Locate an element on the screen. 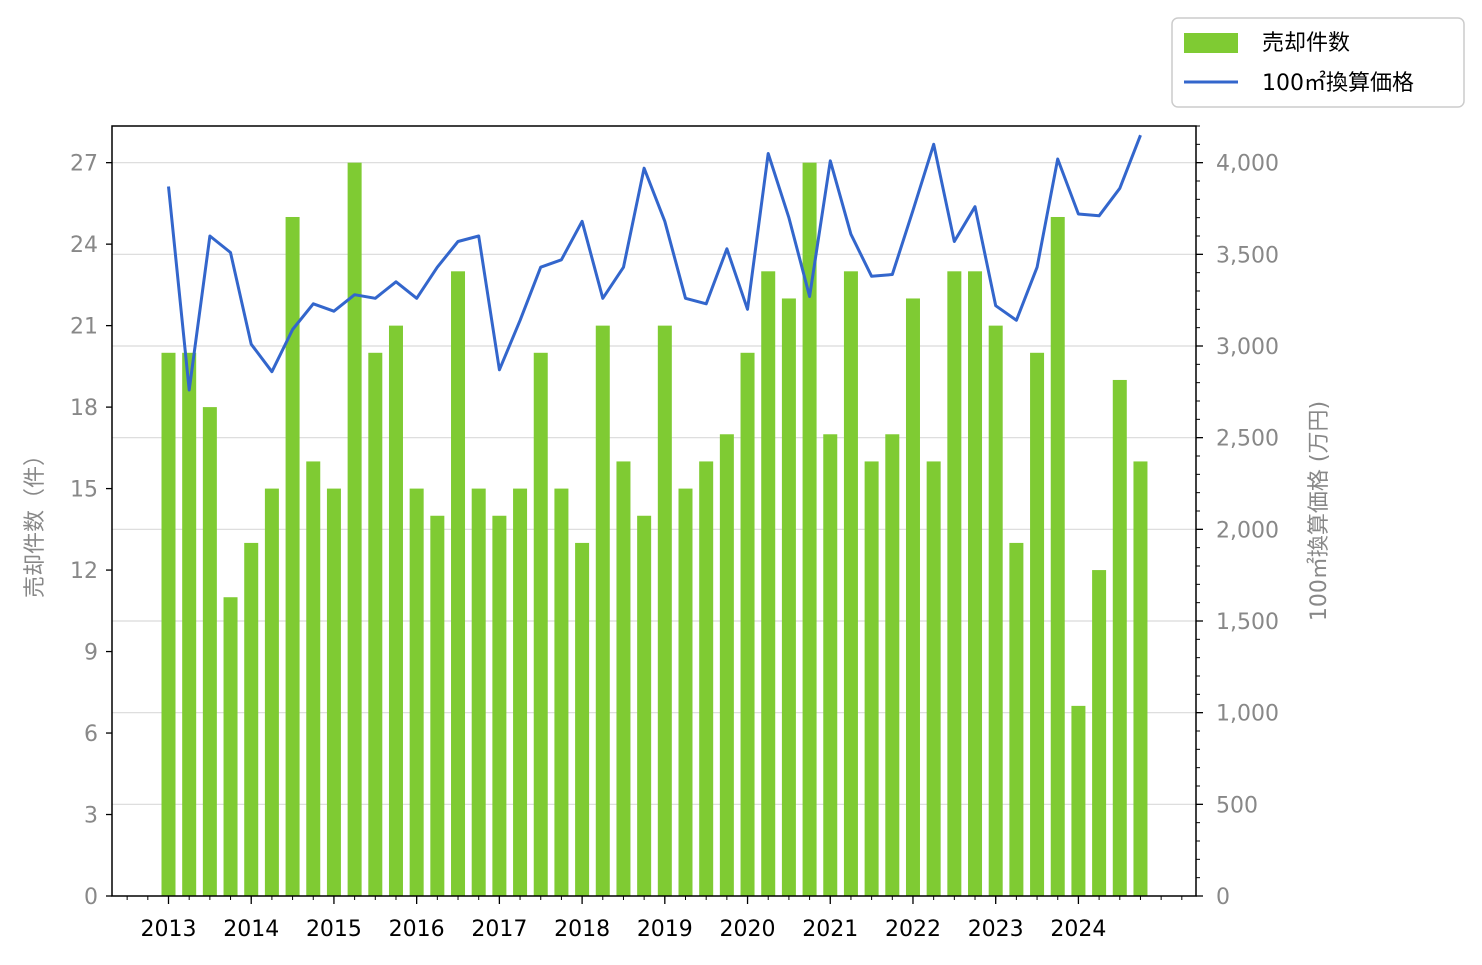  y-left-tick-label: 9 is located at coordinates (91, 653).